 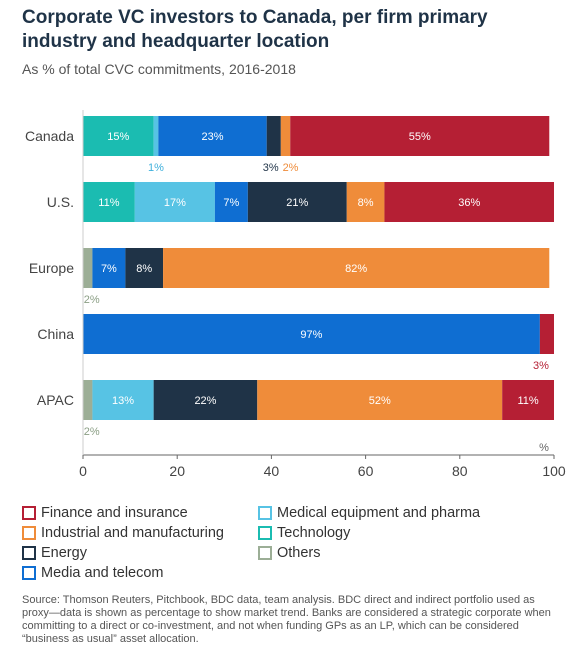 I want to click on bar-segment-u-s-media-and-telecom, so click(x=231, y=202).